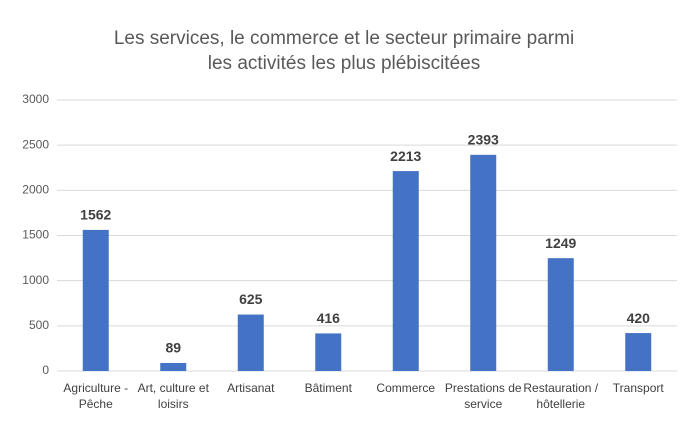 This screenshot has width=688, height=421. Describe the element at coordinates (329, 318) in the screenshot. I see `value-label: 416` at that location.